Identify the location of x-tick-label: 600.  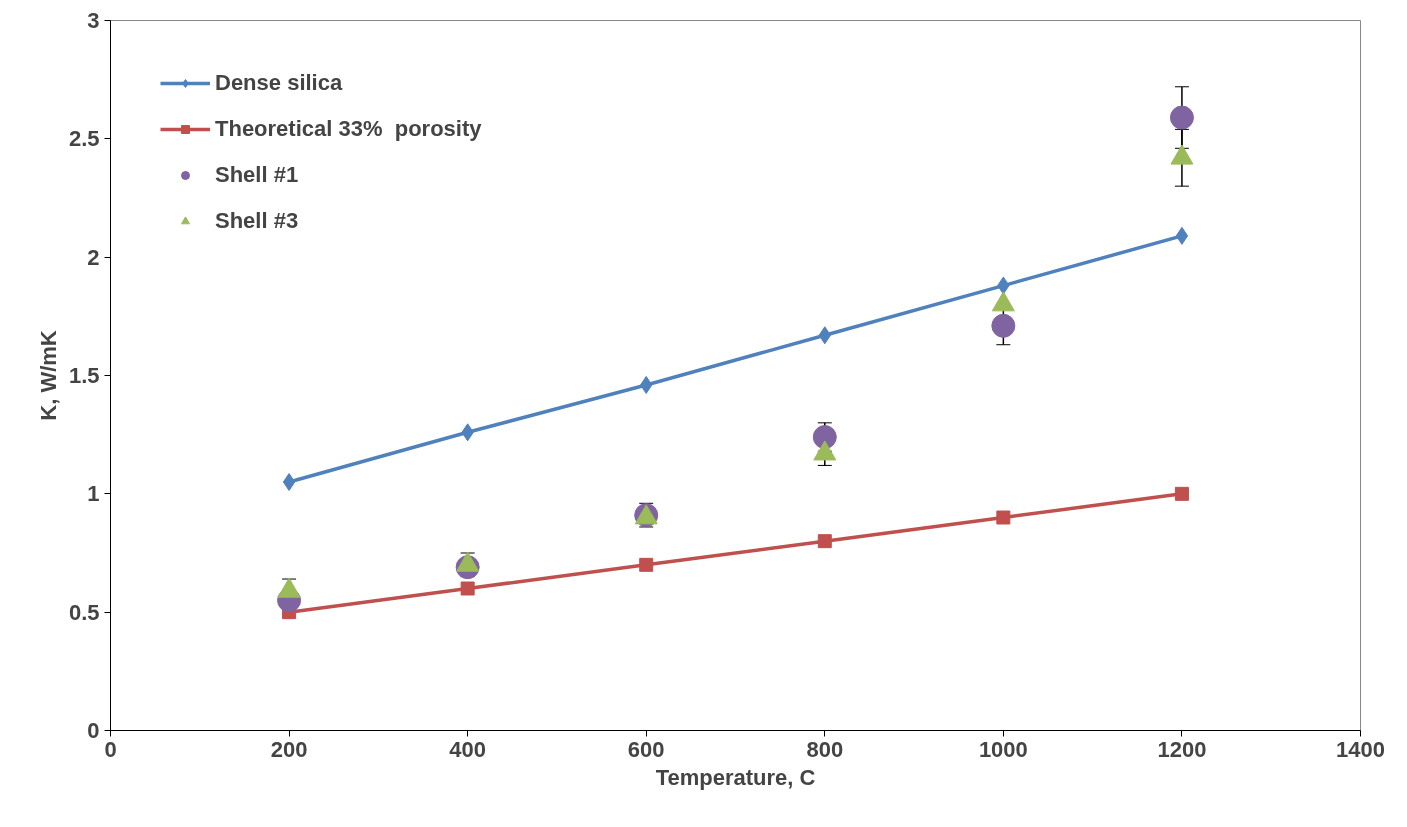
(646, 749).